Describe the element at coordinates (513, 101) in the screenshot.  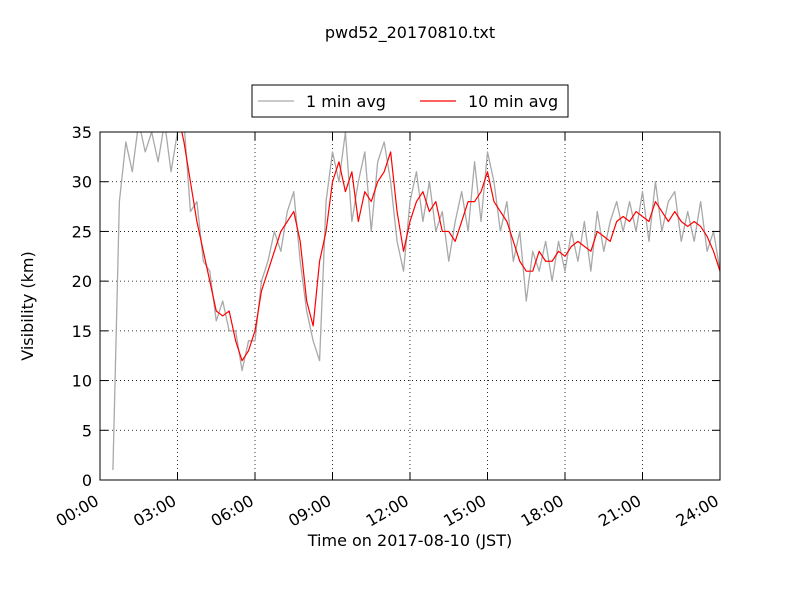
I see `legend-label: 10 min avg` at that location.